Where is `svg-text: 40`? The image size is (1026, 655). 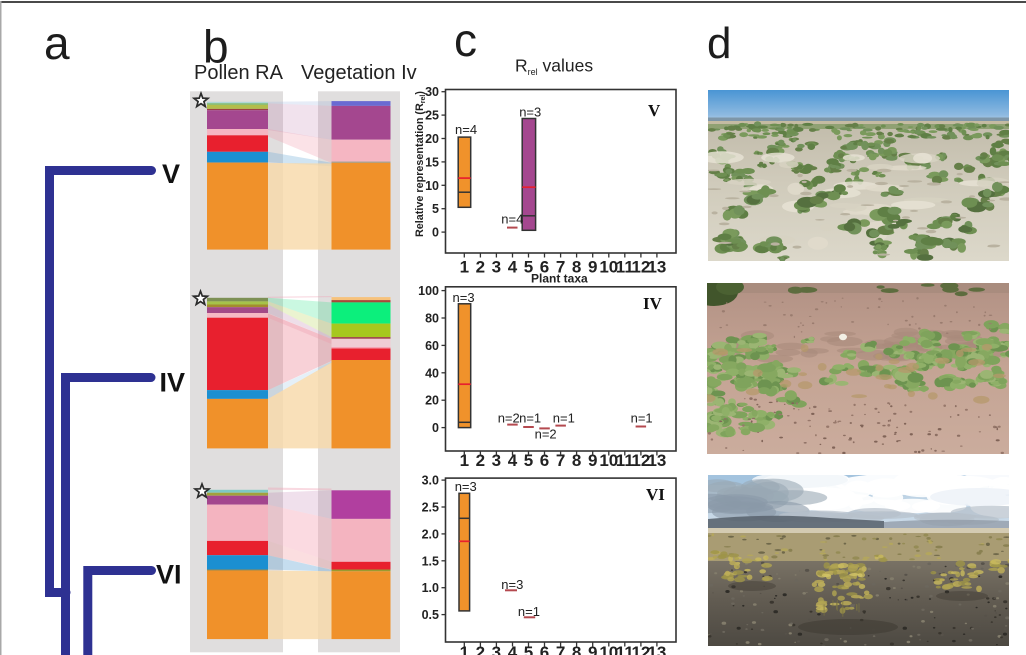 svg-text: 40 is located at coordinates (432, 373).